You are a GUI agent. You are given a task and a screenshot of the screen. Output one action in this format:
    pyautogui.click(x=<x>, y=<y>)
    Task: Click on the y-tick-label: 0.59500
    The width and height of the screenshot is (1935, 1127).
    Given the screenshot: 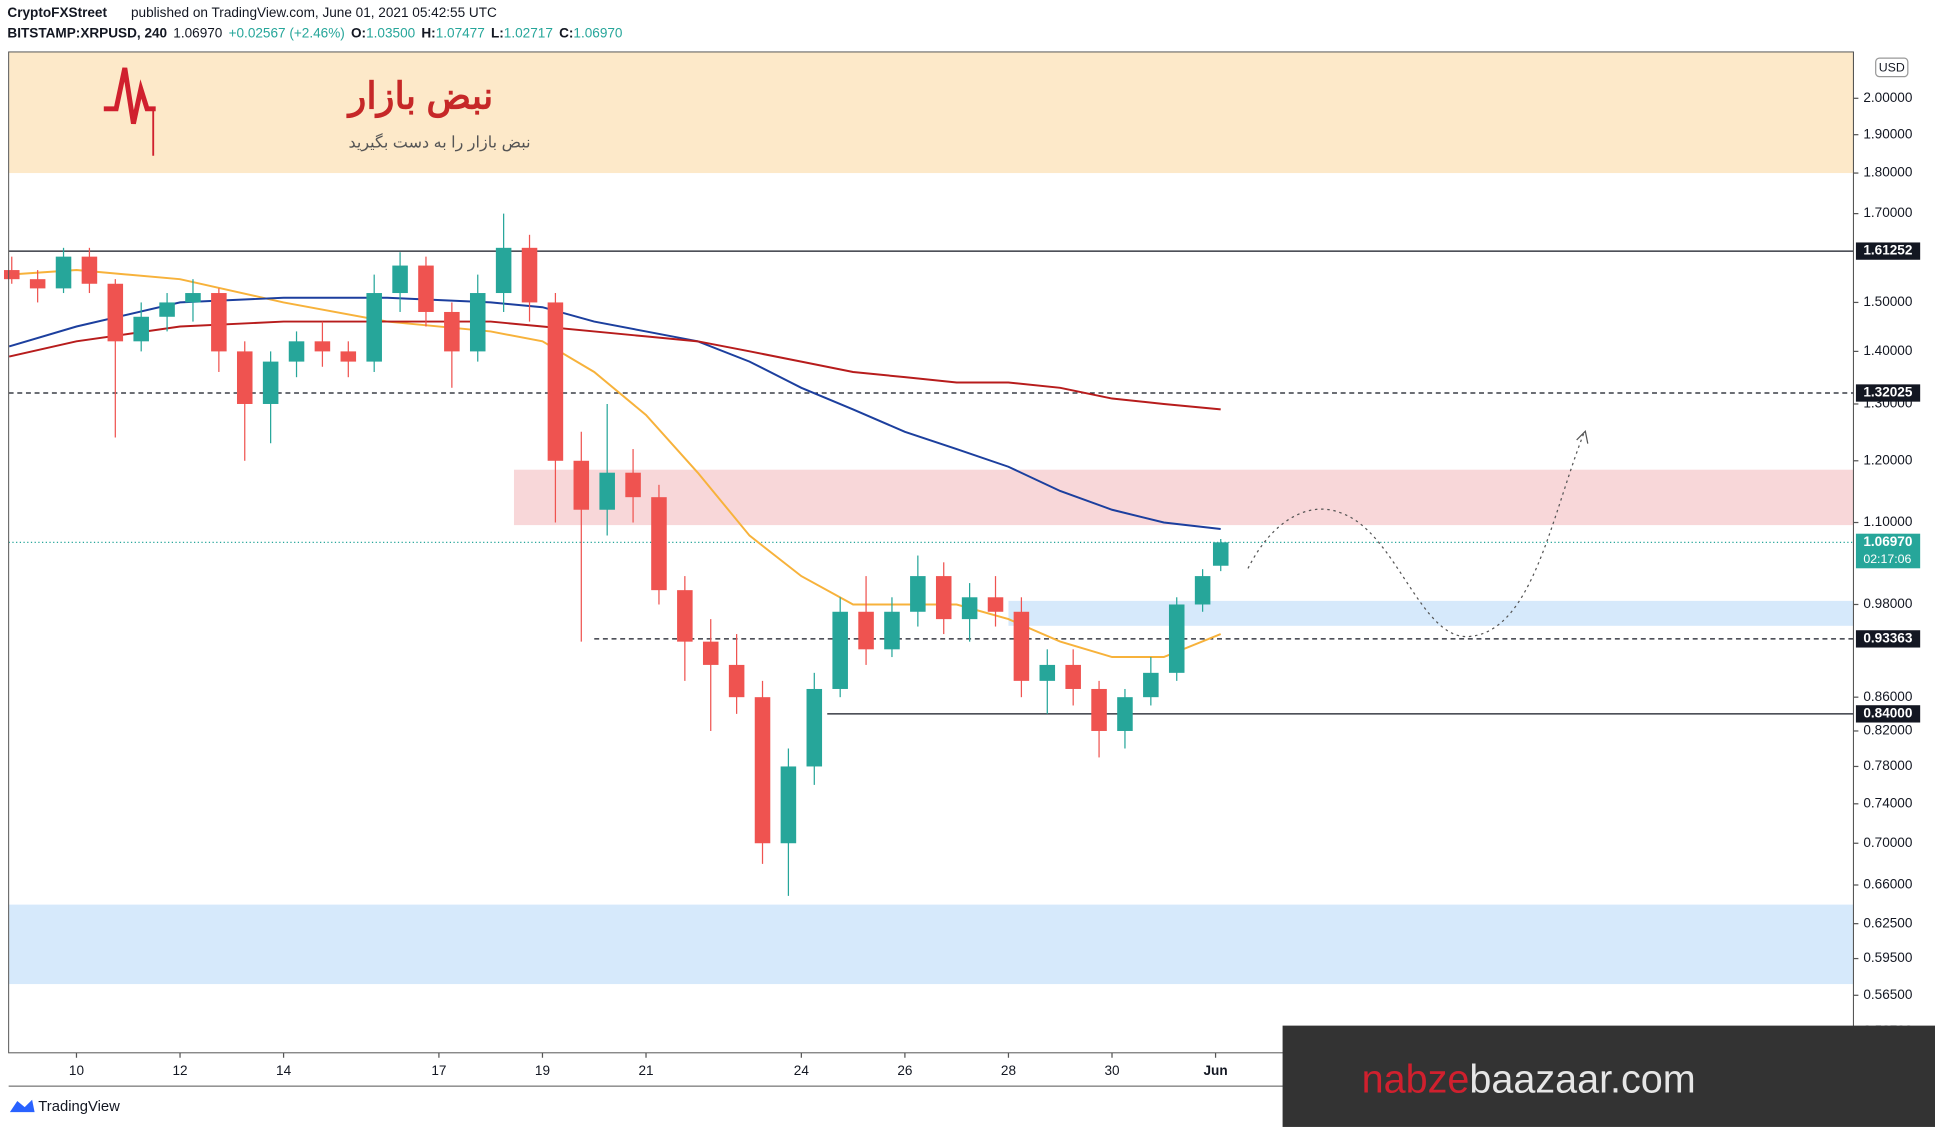 What is the action you would take?
    pyautogui.click(x=1888, y=957)
    